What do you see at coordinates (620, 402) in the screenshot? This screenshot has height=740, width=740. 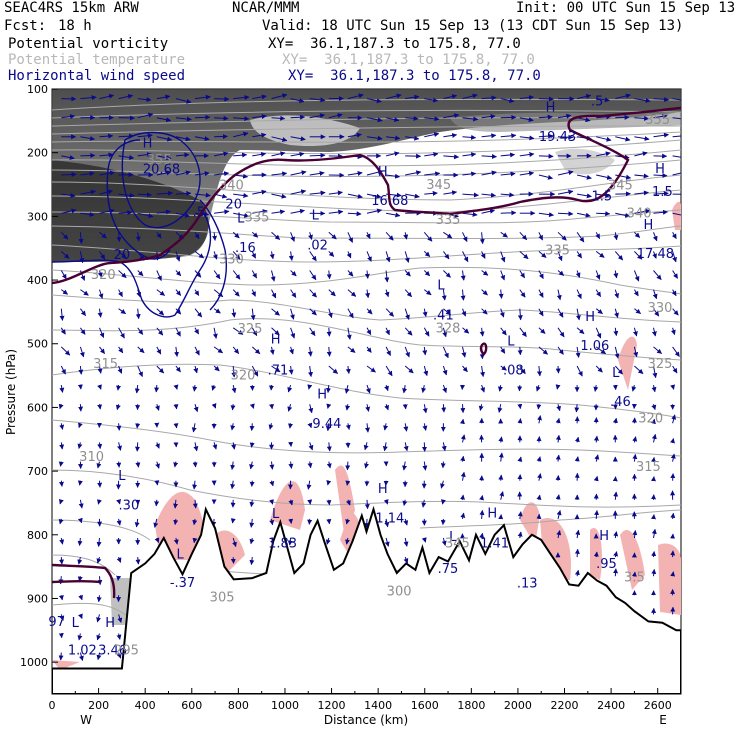 I see `wind-extremum-label: .46` at bounding box center [620, 402].